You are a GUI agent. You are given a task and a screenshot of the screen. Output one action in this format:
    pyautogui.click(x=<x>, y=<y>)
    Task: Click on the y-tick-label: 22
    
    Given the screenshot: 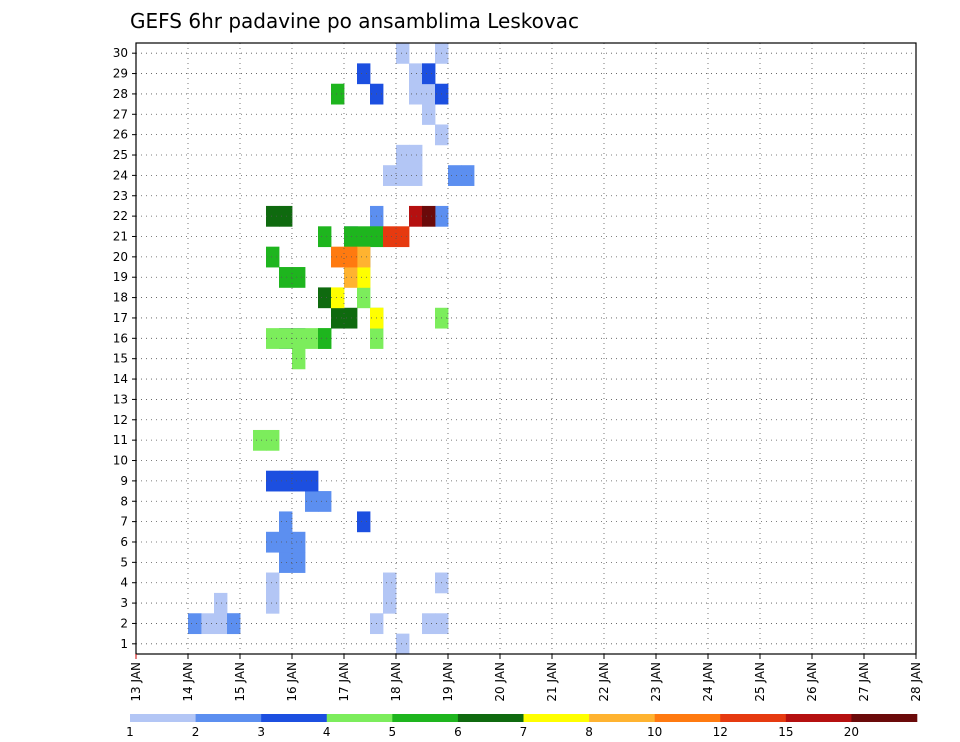 What is the action you would take?
    pyautogui.click(x=120, y=216)
    